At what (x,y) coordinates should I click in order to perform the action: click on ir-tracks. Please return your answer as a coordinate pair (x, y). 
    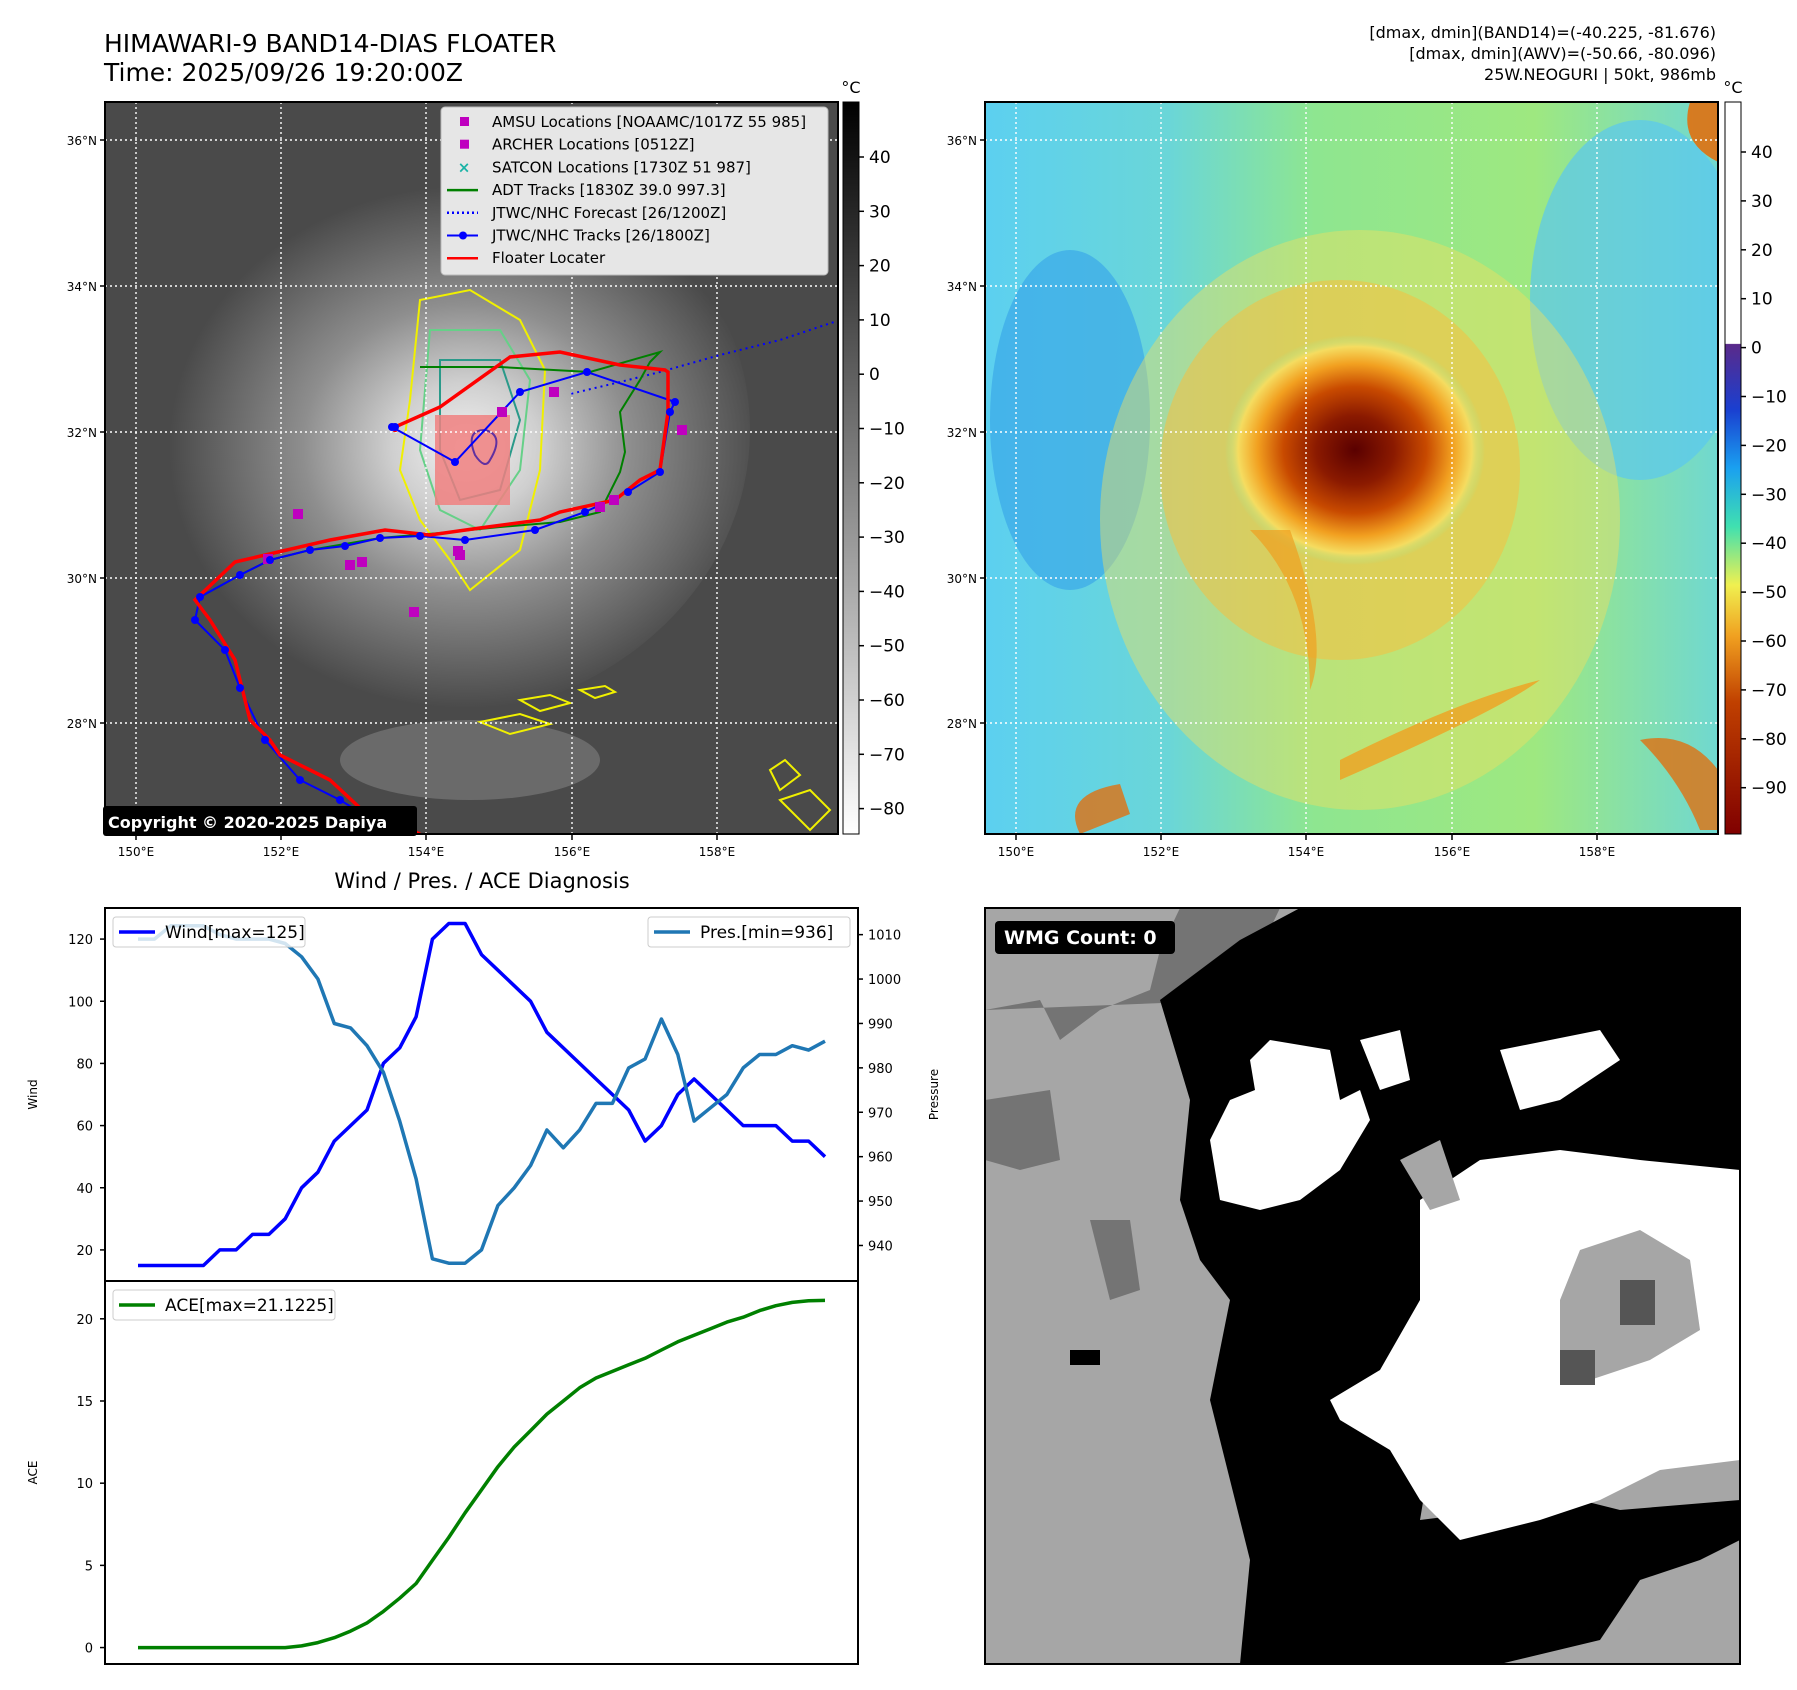
    Looking at the image, I should click on (514, 576).